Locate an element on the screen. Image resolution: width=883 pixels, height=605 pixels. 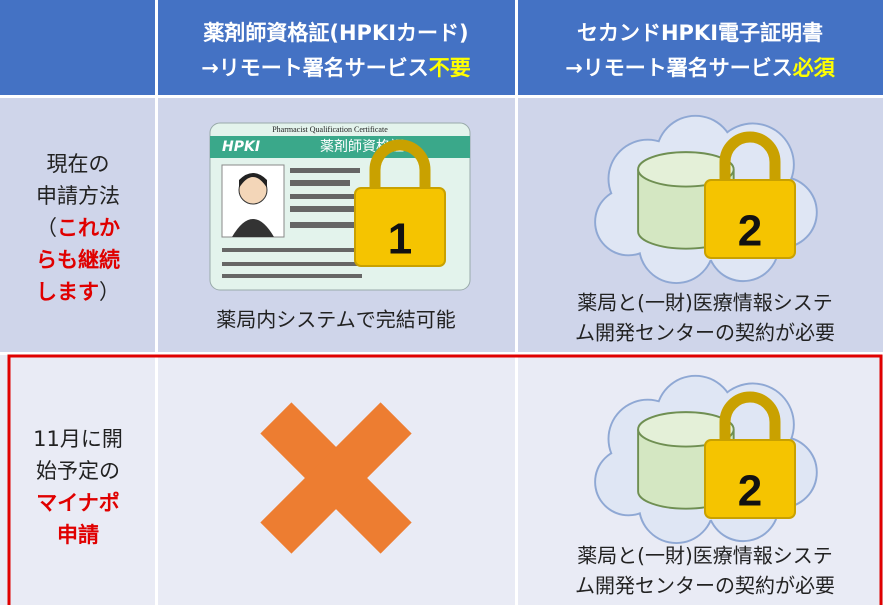
header-text: →リモート署名サービス不要 is located at coordinates (336, 68).